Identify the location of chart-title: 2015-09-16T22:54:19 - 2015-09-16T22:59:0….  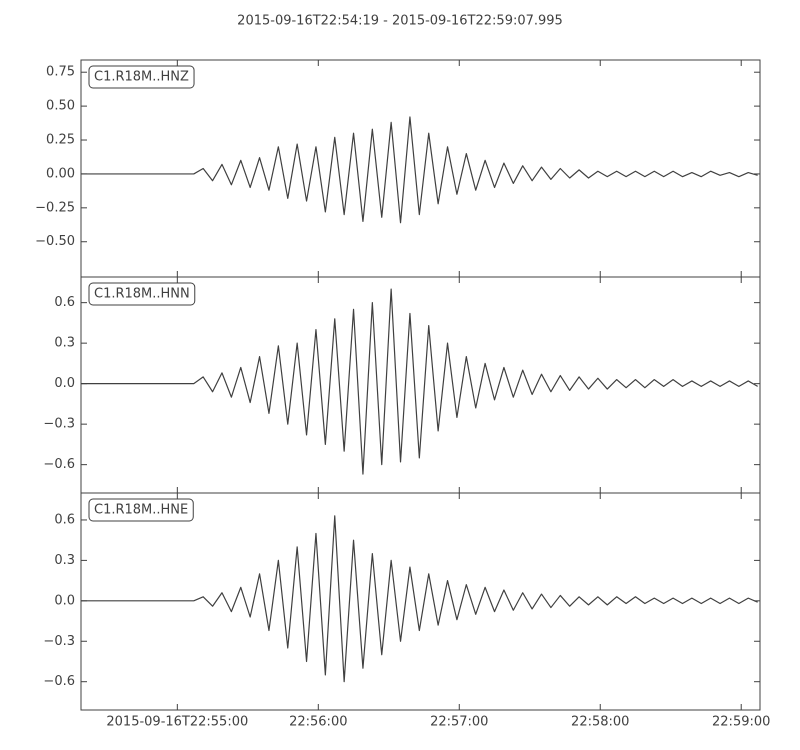
(400, 21).